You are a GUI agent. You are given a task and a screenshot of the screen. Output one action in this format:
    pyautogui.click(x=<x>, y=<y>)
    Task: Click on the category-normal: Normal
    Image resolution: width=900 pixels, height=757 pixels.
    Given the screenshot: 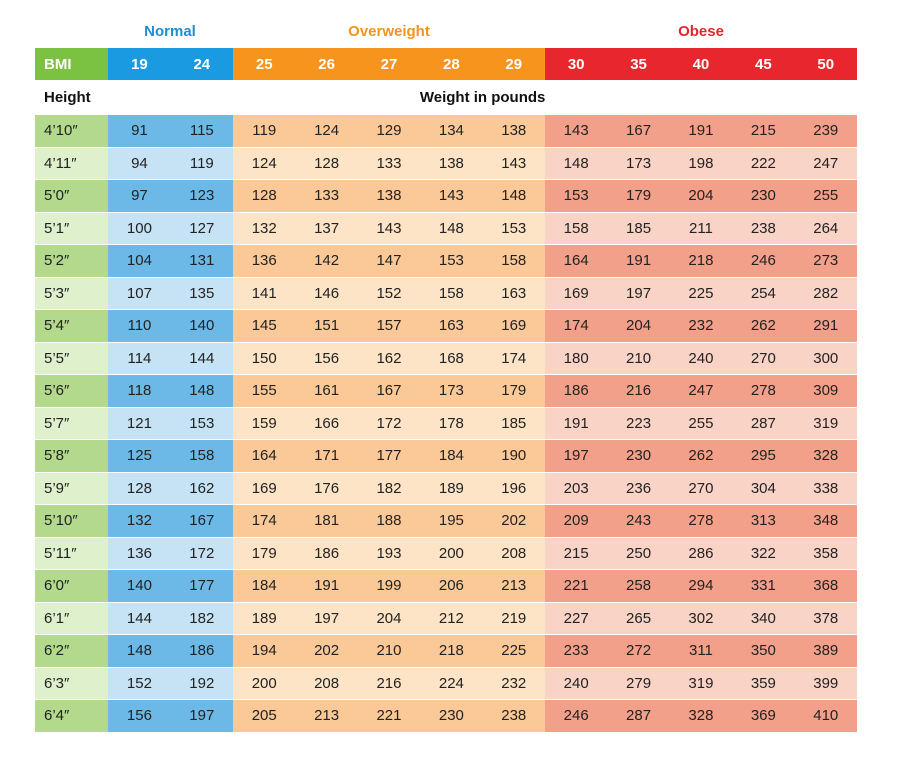 What is the action you would take?
    pyautogui.click(x=170, y=31)
    